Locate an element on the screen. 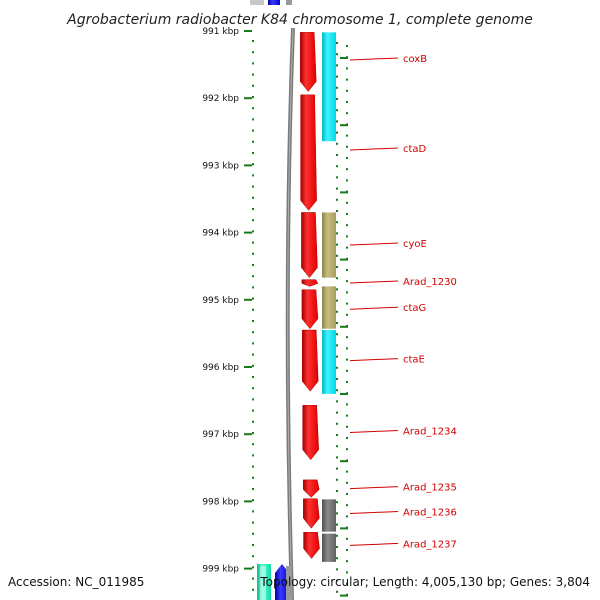 This screenshot has height=600, width=600. feature-block is located at coordinates (329, 307).